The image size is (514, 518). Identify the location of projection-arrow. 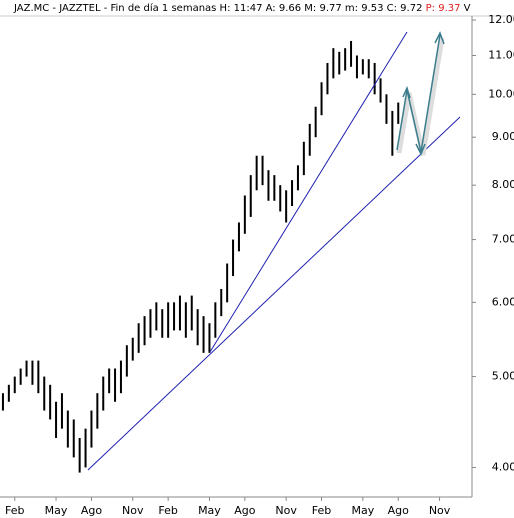
(418, 93).